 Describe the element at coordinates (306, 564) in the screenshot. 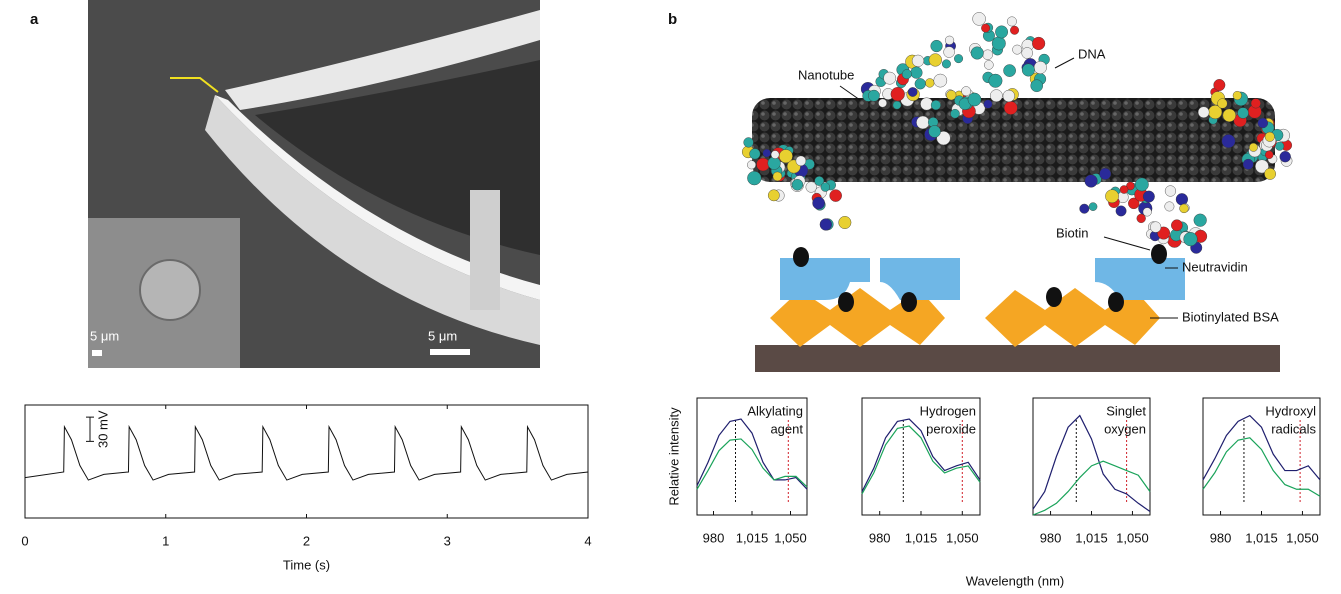

I see `x-axis-label: Time (s)` at that location.